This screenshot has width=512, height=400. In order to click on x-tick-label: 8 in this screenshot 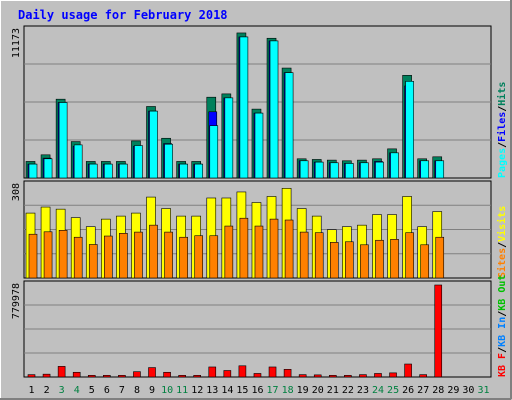, I will do `click(137, 390)`.